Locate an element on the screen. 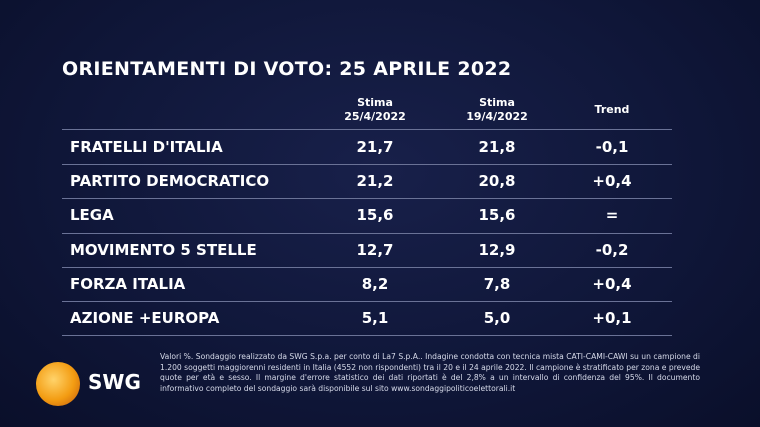  column-header: Trend is located at coordinates (612, 110).